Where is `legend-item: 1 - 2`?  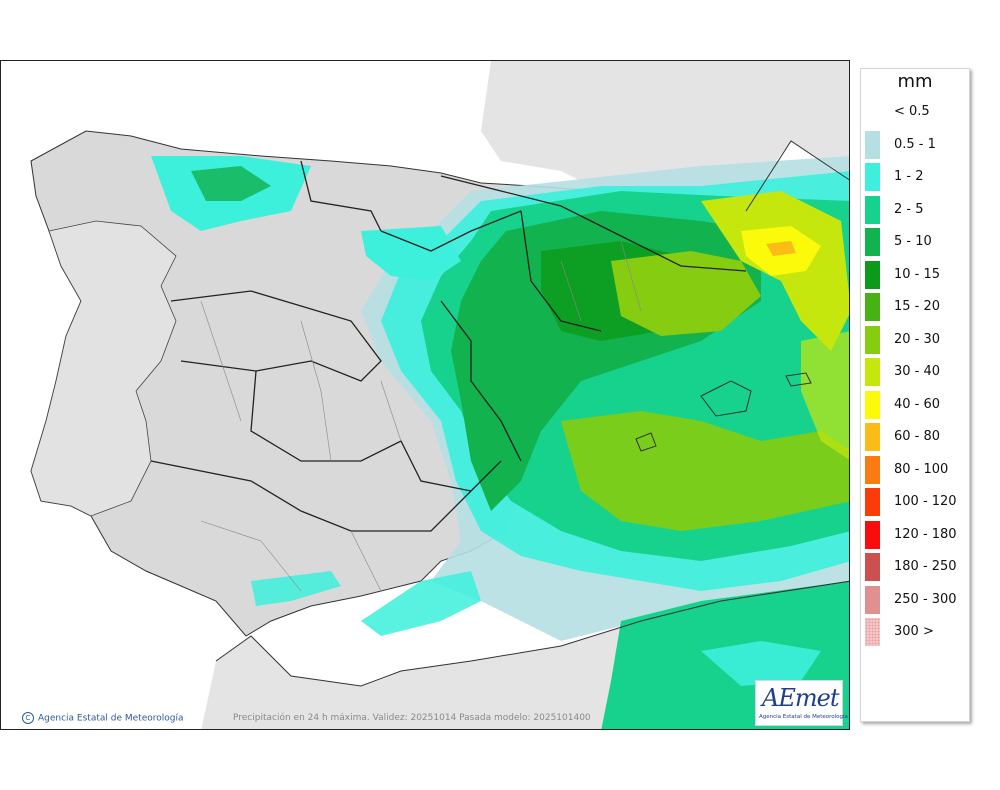
legend-item: 1 - 2 is located at coordinates (915, 177).